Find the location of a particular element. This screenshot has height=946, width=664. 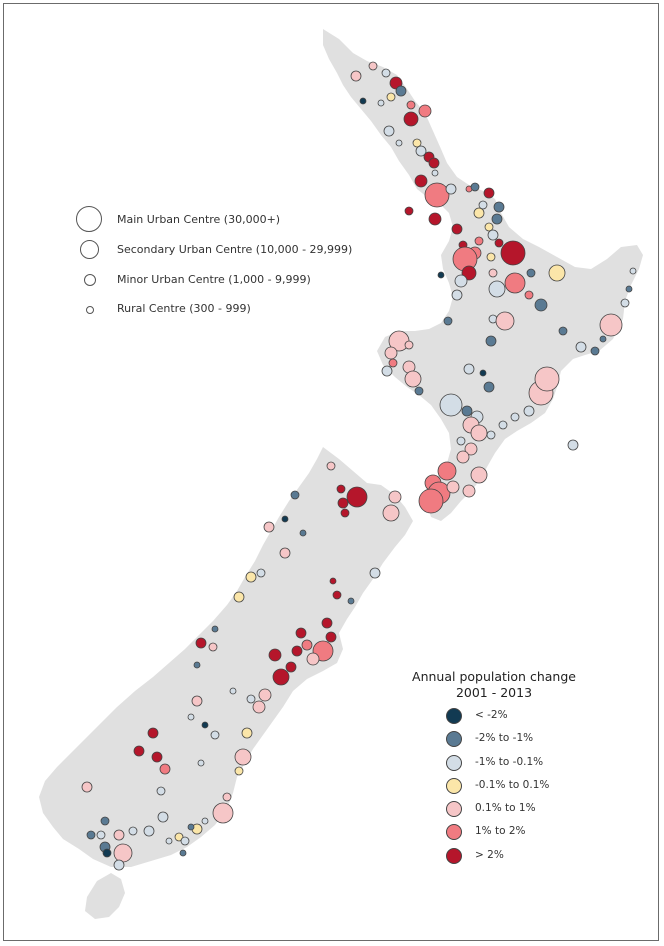

size-legend-row-secondary: Secondary Urban Centre (10,000 - 29,999) is located at coordinates (224, 249).